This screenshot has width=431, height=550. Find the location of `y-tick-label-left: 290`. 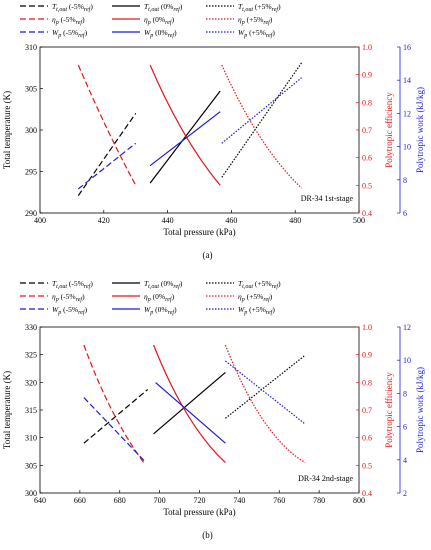

y-tick-label-left: 290 is located at coordinates (31, 213).